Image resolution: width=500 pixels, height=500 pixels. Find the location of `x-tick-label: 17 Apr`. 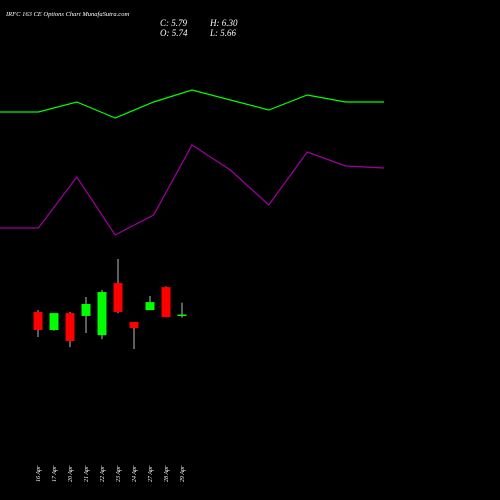

x-tick-label: 17 Apr is located at coordinates (55, 473).